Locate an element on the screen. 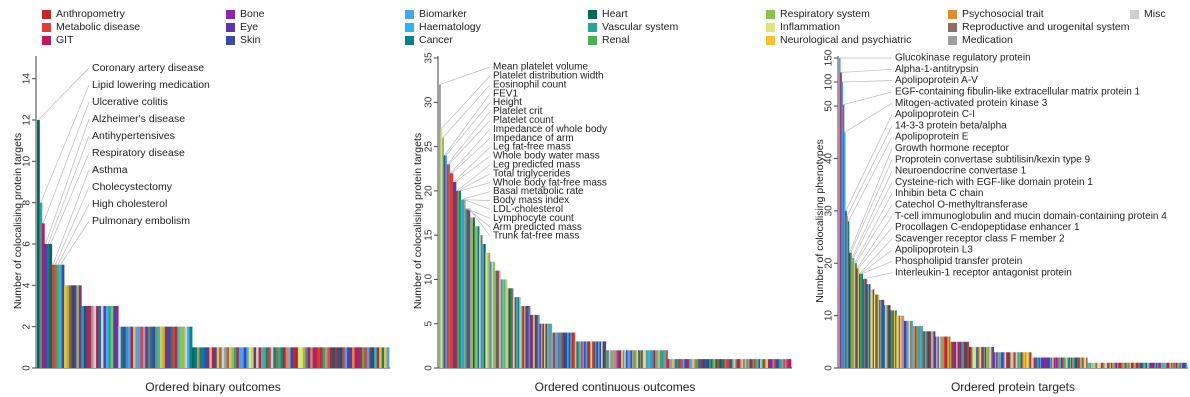  annotation-label: Apolipoprotein L3 is located at coordinates (934, 250).